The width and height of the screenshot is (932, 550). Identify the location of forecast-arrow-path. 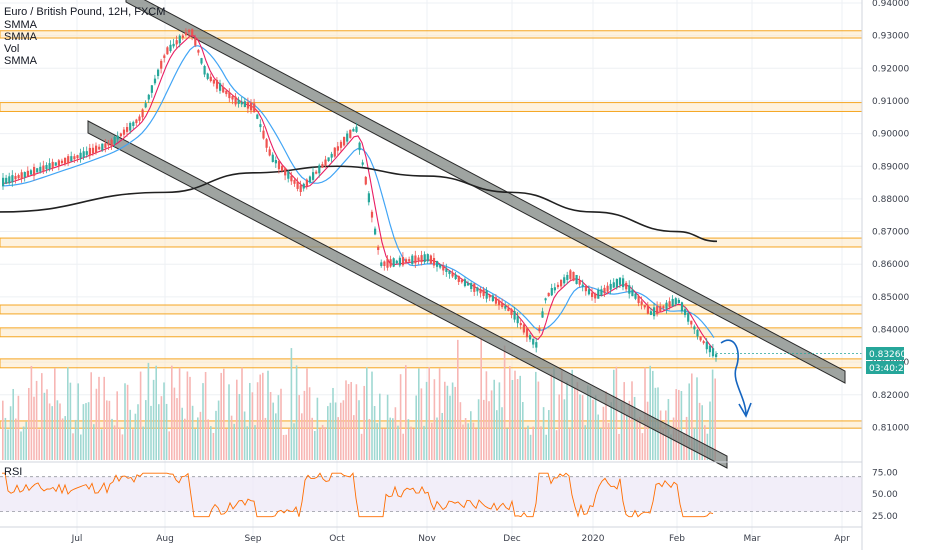
(733, 377).